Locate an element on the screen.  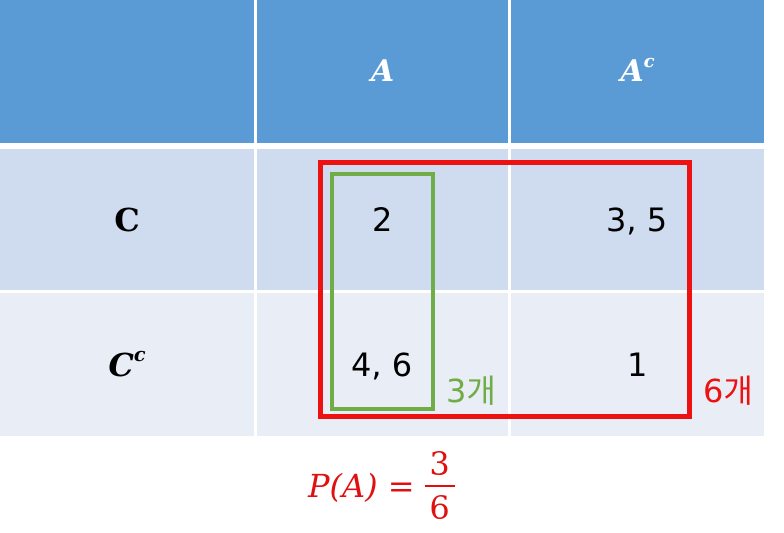
header-col-a-label: A is located at coordinates (382, 71).